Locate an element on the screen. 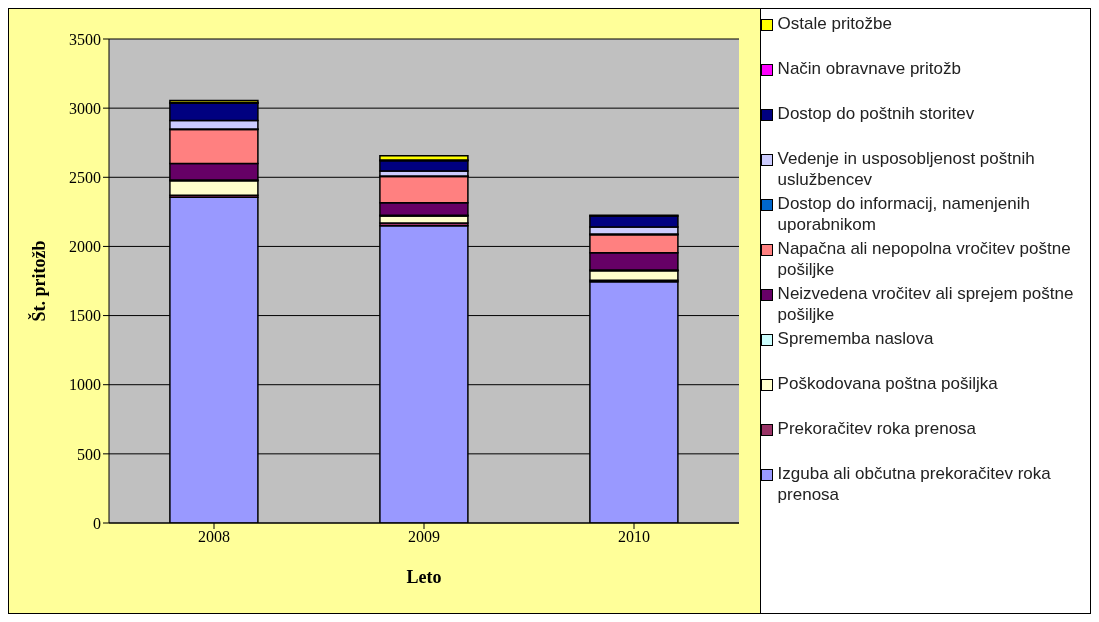 The image size is (1099, 622). y-axis-title: Št. pritožb is located at coordinates (39, 281).